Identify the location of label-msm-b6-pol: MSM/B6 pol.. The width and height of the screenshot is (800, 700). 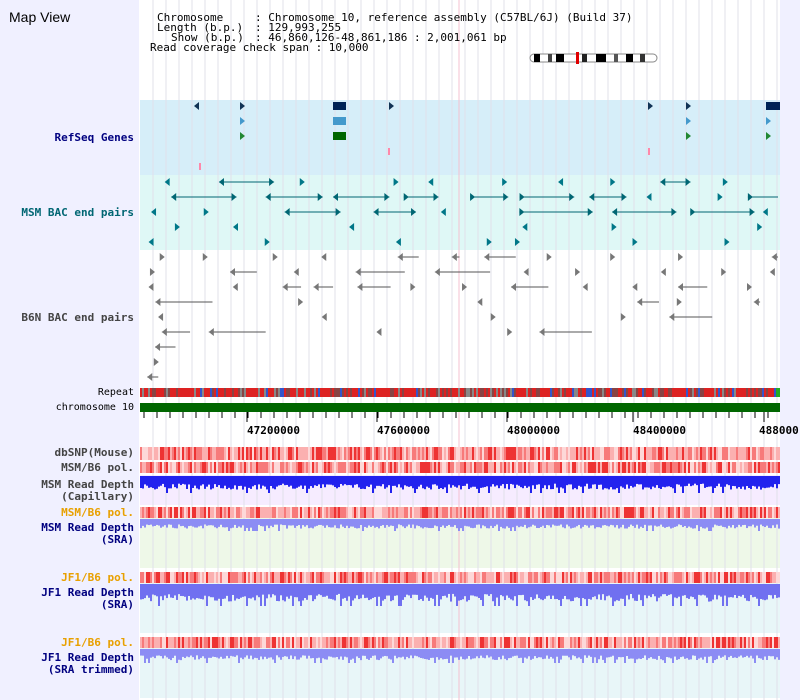
(97, 467).